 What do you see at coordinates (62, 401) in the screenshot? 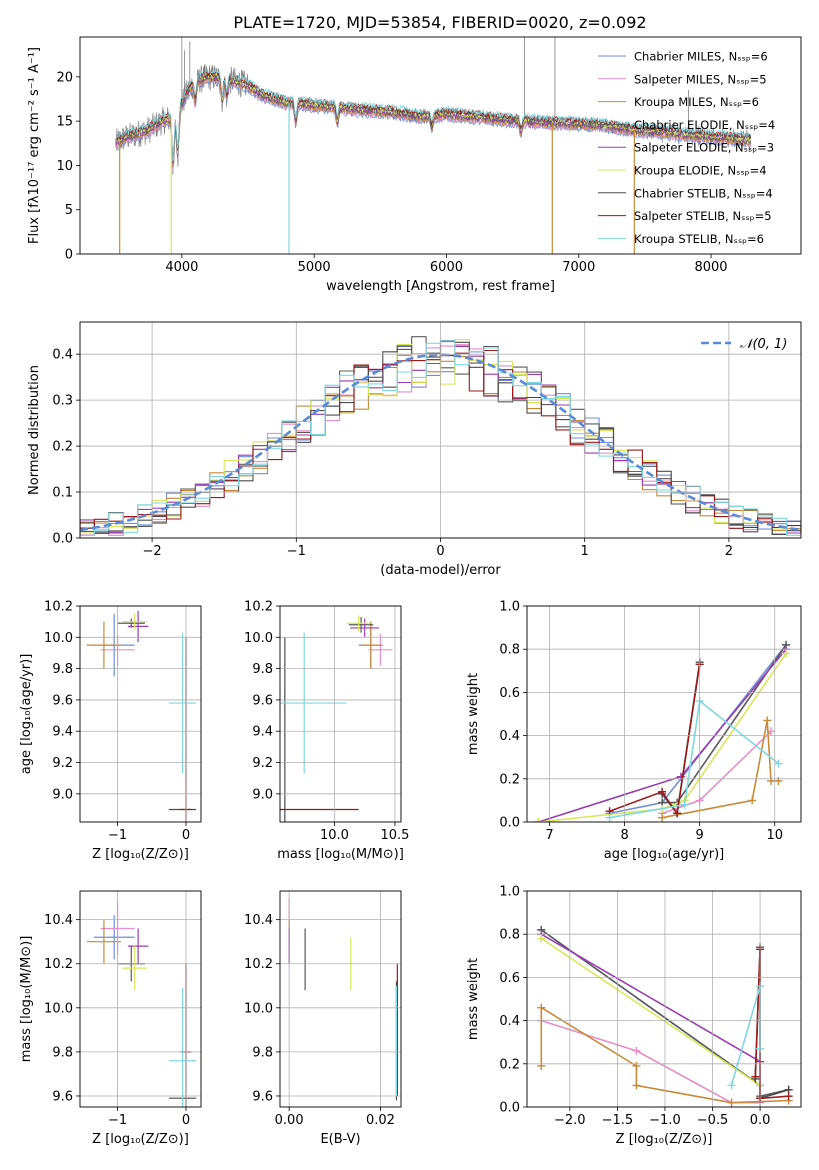
I see `y-tick-label: 0.3` at bounding box center [62, 401].